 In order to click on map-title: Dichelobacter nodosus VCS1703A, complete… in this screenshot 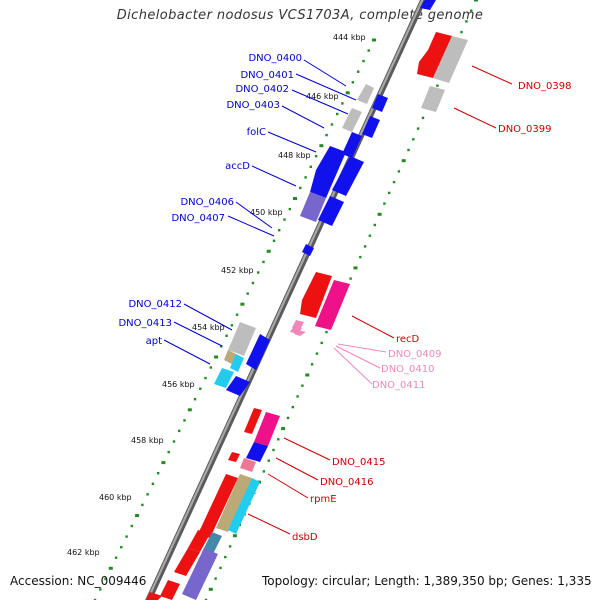, I will do `click(300, 15)`.